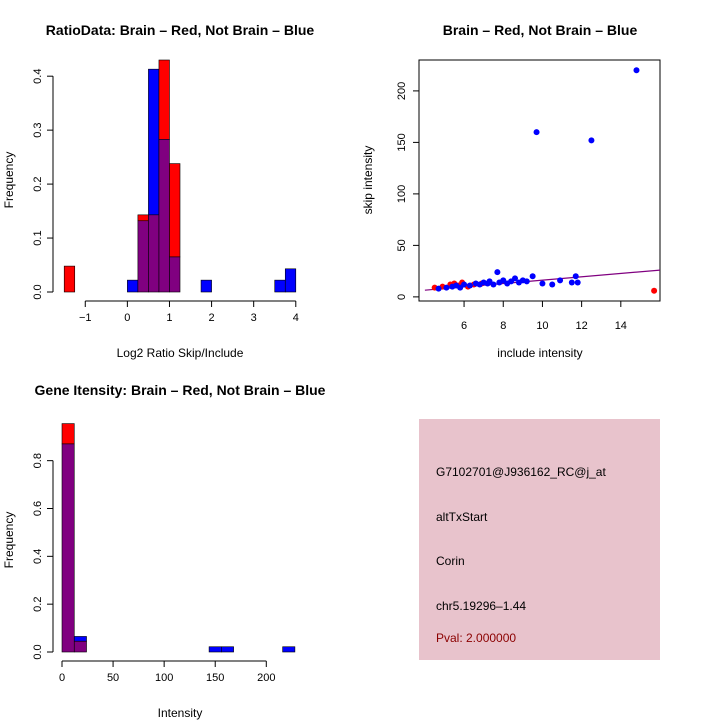 The image size is (720, 720). What do you see at coordinates (402, 142) in the screenshot?
I see `y-tick-label: 150` at bounding box center [402, 142].